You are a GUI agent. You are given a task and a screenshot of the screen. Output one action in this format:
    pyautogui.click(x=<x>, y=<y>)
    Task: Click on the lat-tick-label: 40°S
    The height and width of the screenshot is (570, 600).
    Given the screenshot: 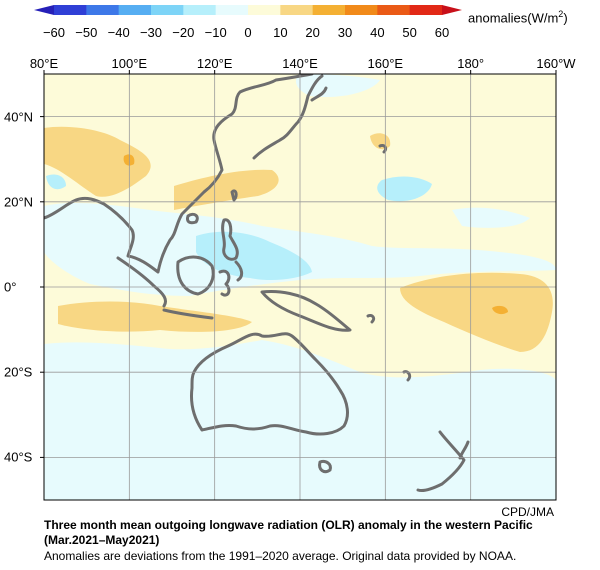 What is the action you would take?
    pyautogui.click(x=18, y=457)
    